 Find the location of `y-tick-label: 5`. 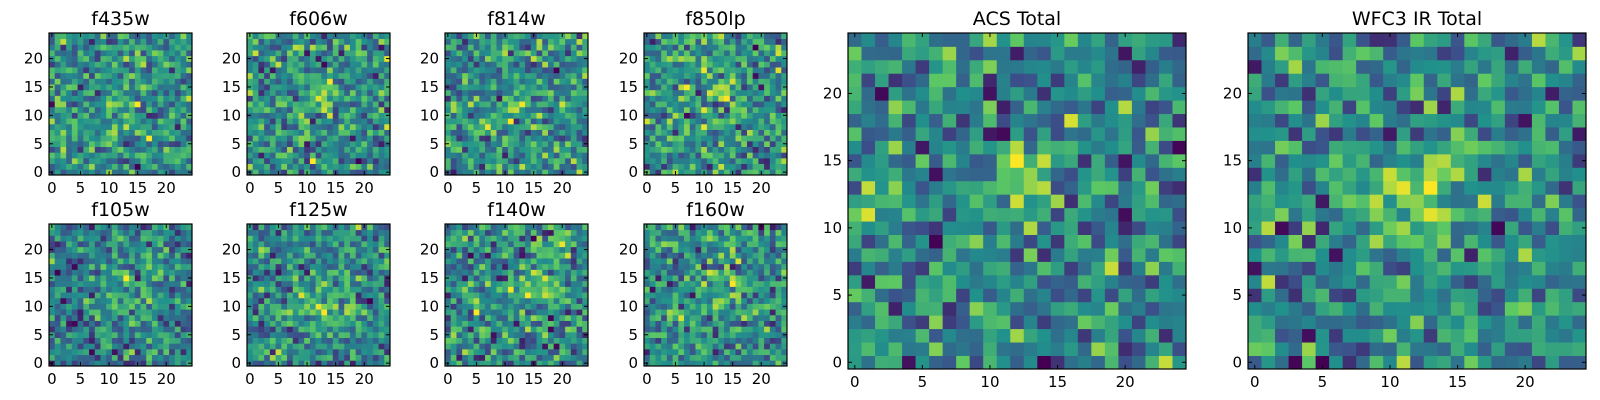

y-tick-label: 5 is located at coordinates (38, 144).